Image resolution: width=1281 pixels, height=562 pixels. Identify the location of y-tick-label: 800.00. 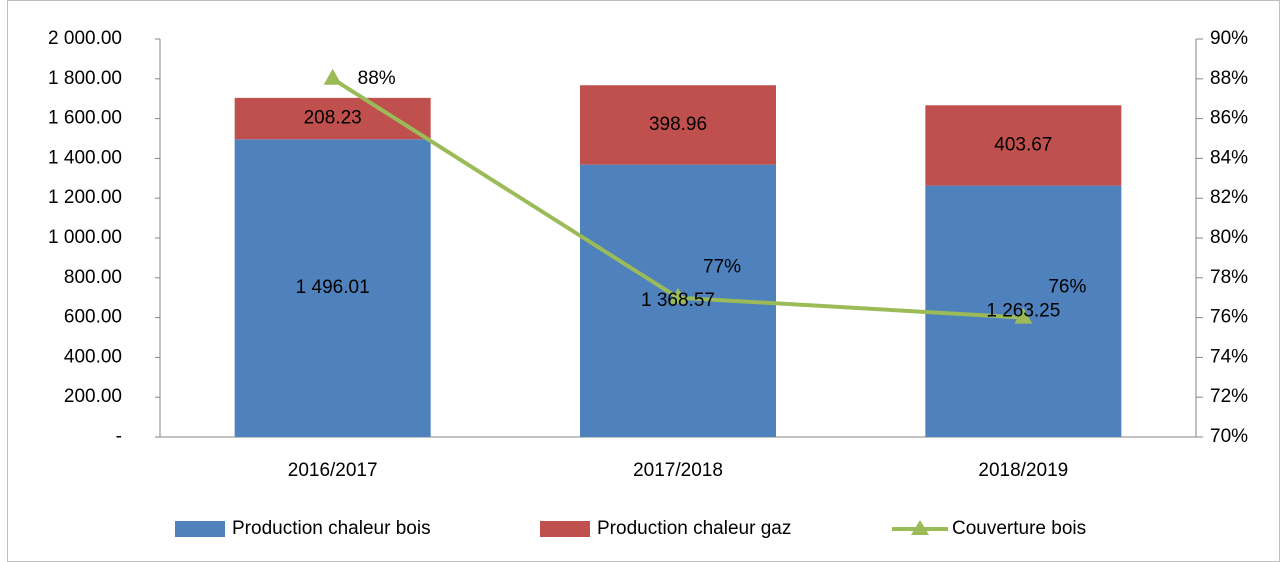
(93, 277).